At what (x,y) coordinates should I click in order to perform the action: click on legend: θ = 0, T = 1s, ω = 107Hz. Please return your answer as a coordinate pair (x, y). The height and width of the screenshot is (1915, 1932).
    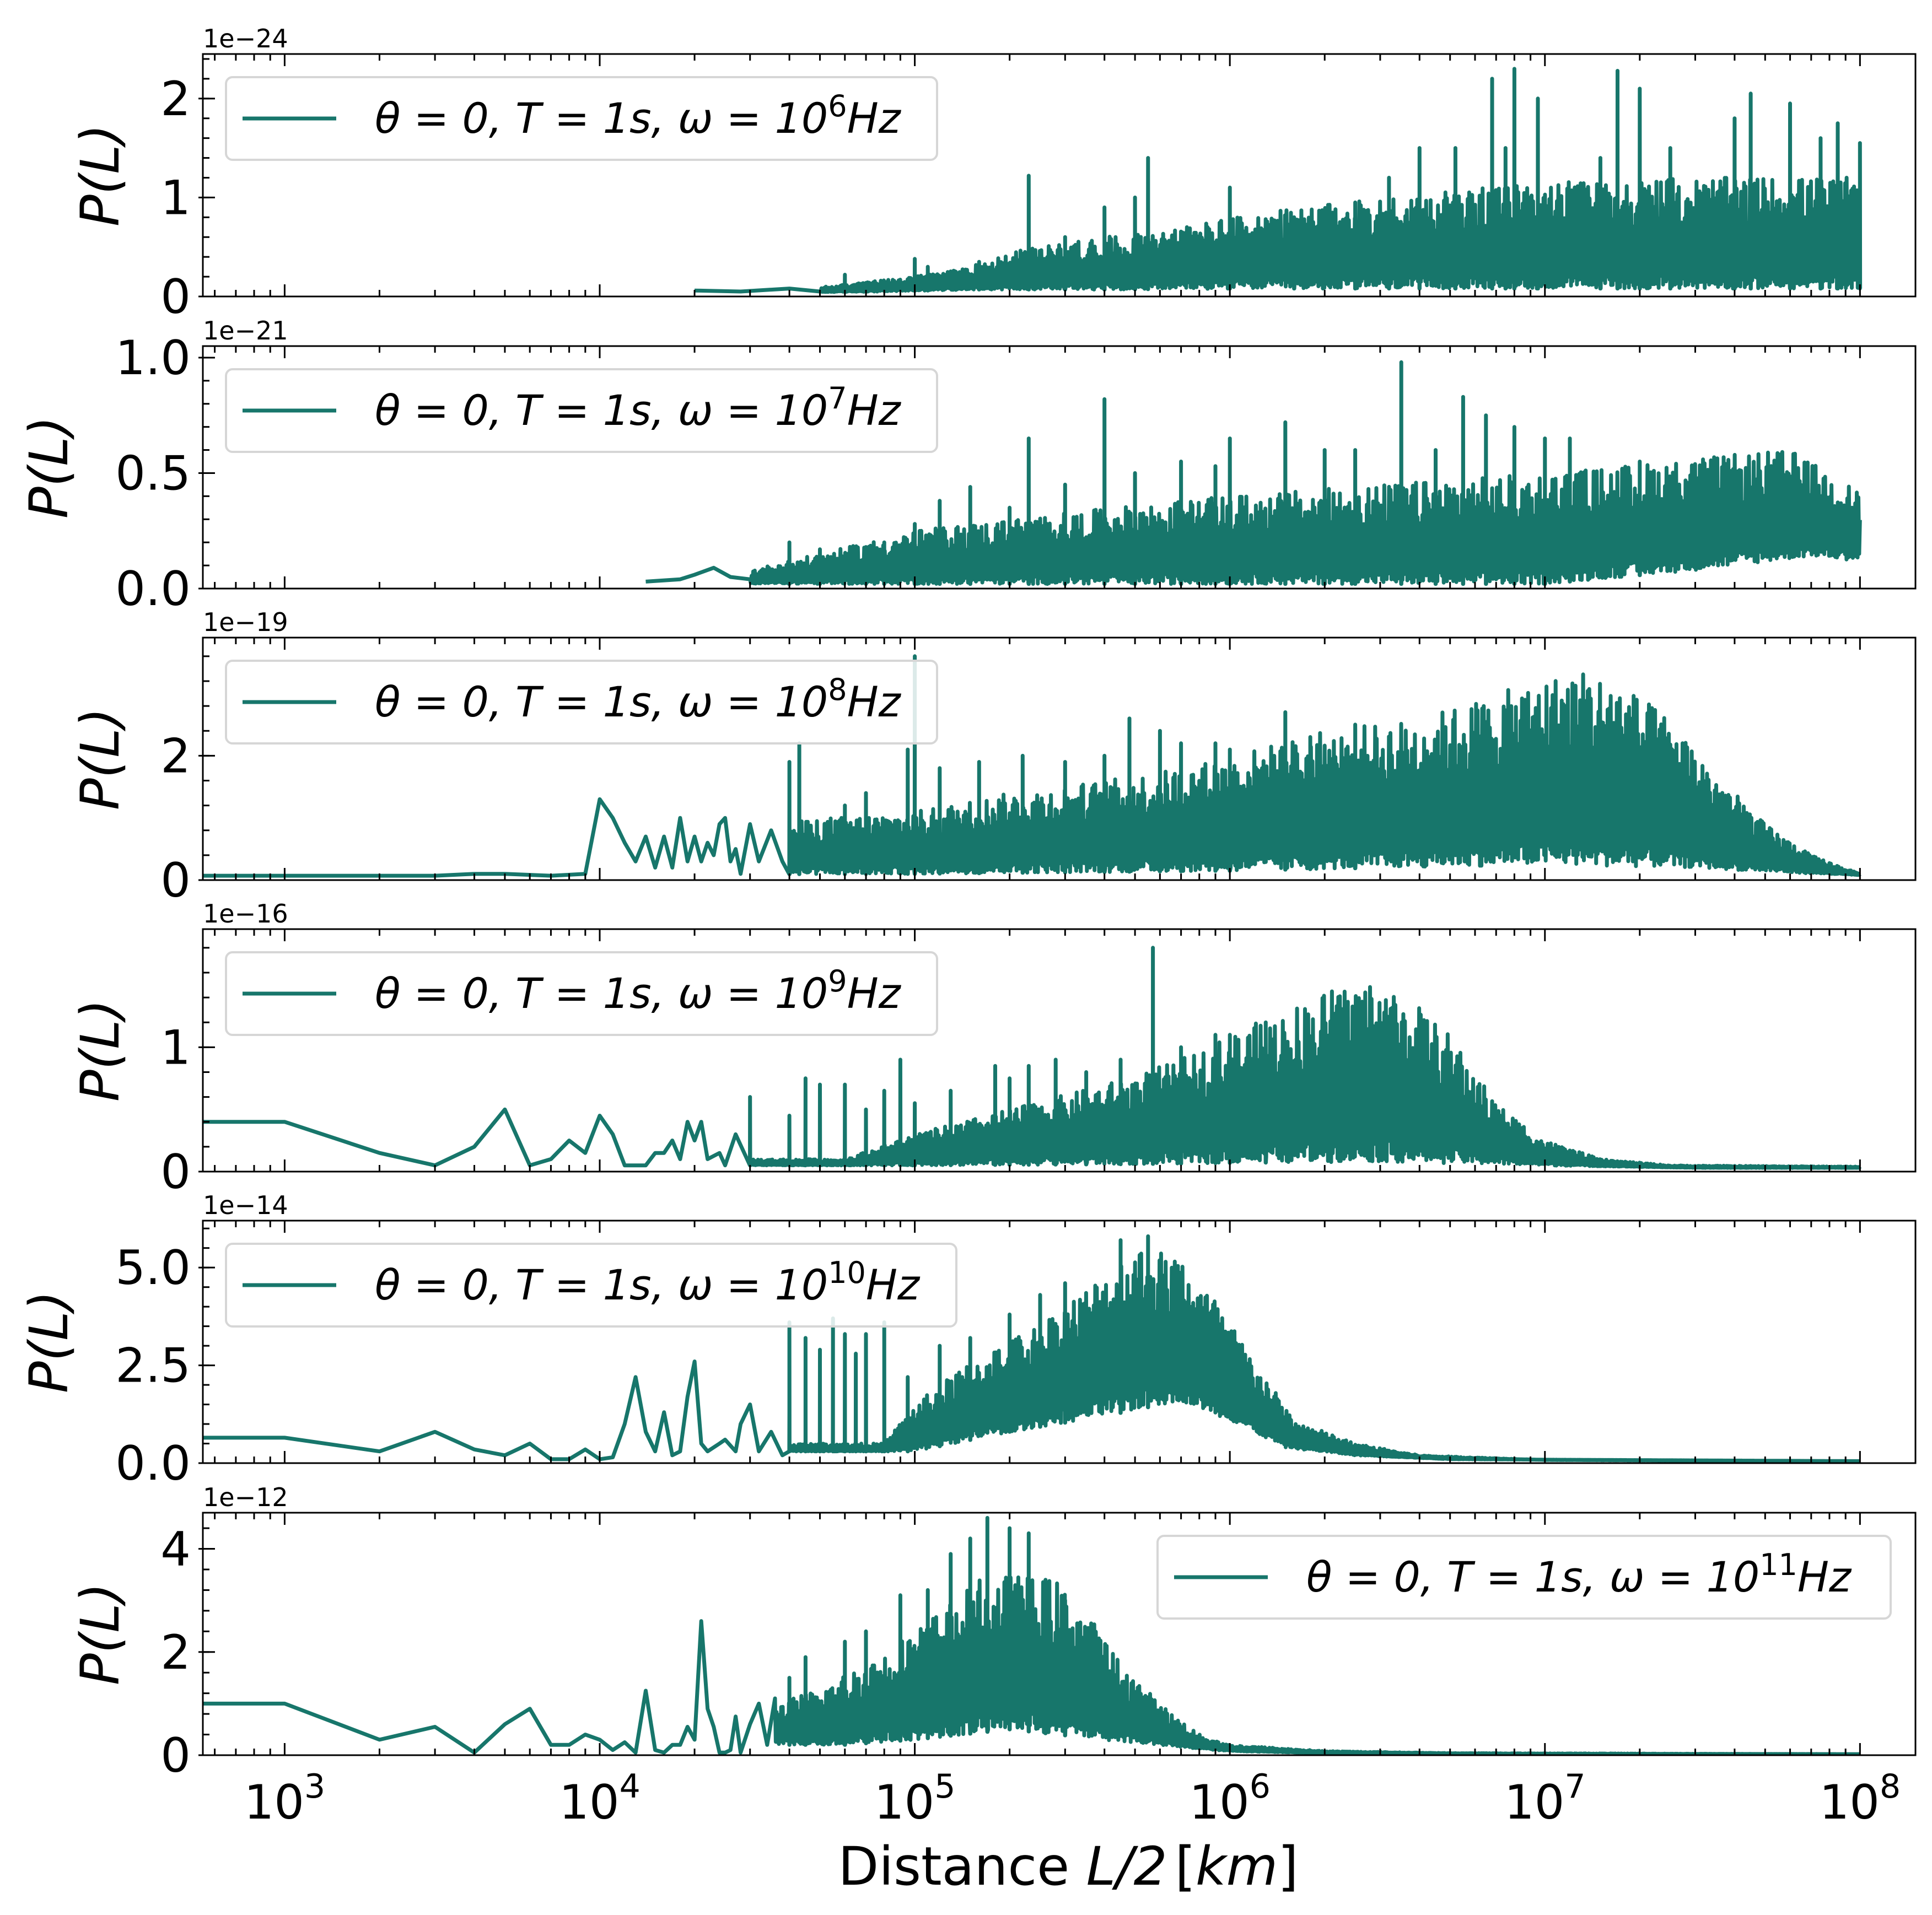
    Looking at the image, I should click on (581, 410).